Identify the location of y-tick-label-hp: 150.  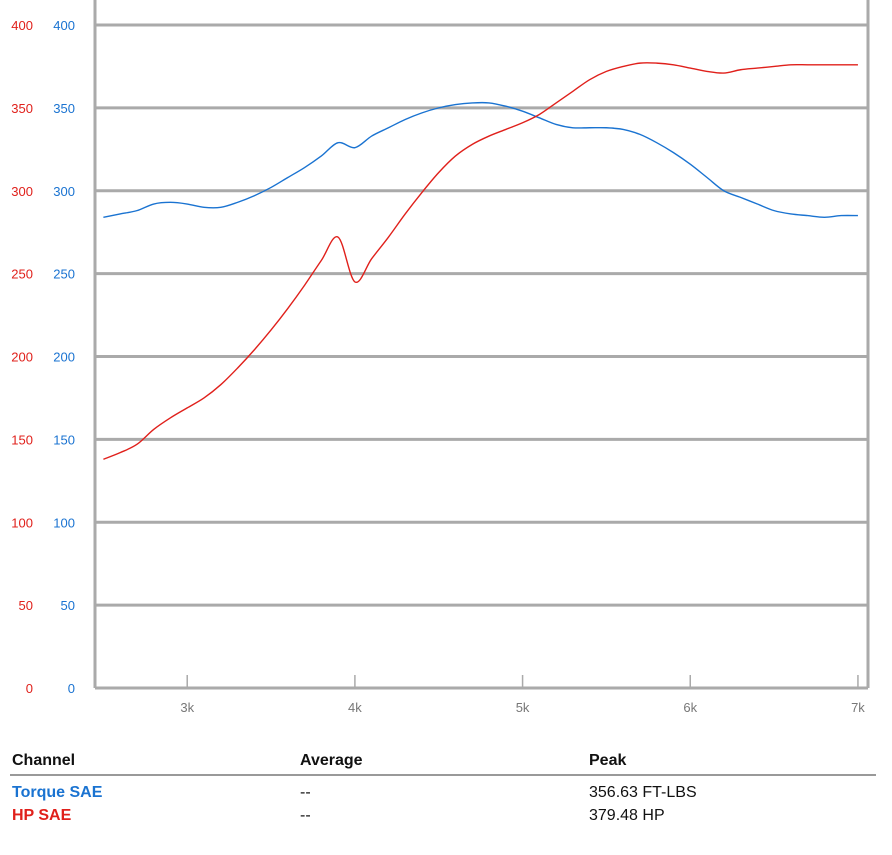
(22, 439).